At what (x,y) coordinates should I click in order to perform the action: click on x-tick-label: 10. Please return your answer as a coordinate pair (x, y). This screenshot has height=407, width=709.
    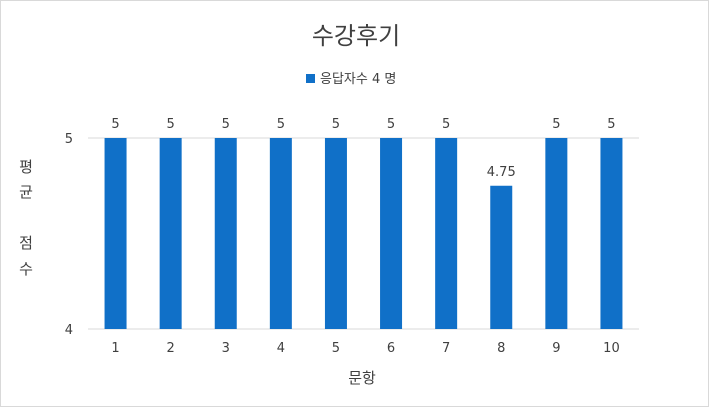
    Looking at the image, I should click on (611, 348).